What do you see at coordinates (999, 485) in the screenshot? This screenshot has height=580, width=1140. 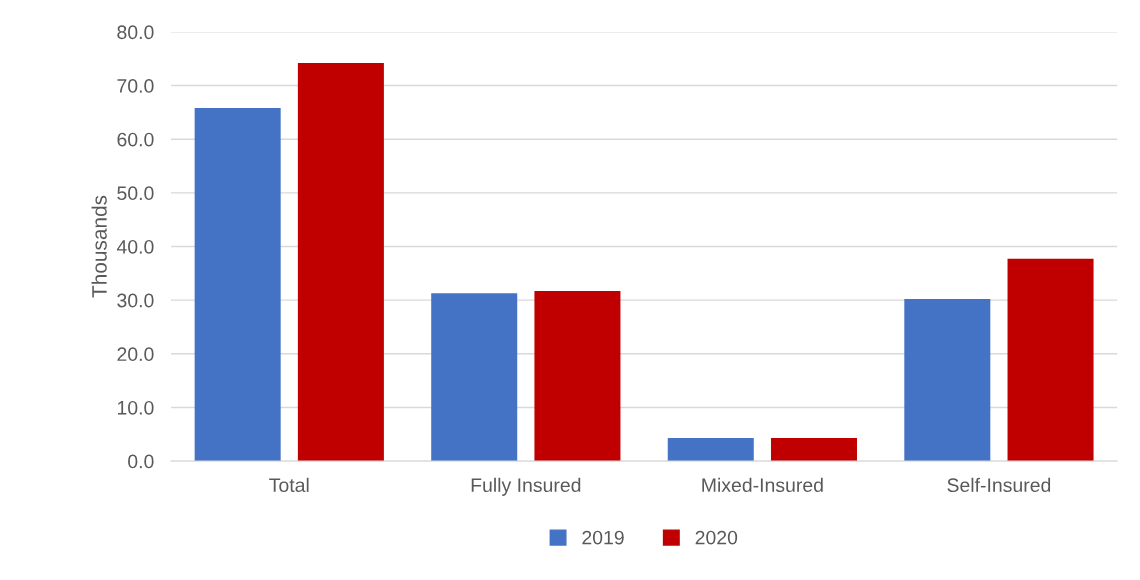 I see `x-tick-label: Self-Insured` at bounding box center [999, 485].